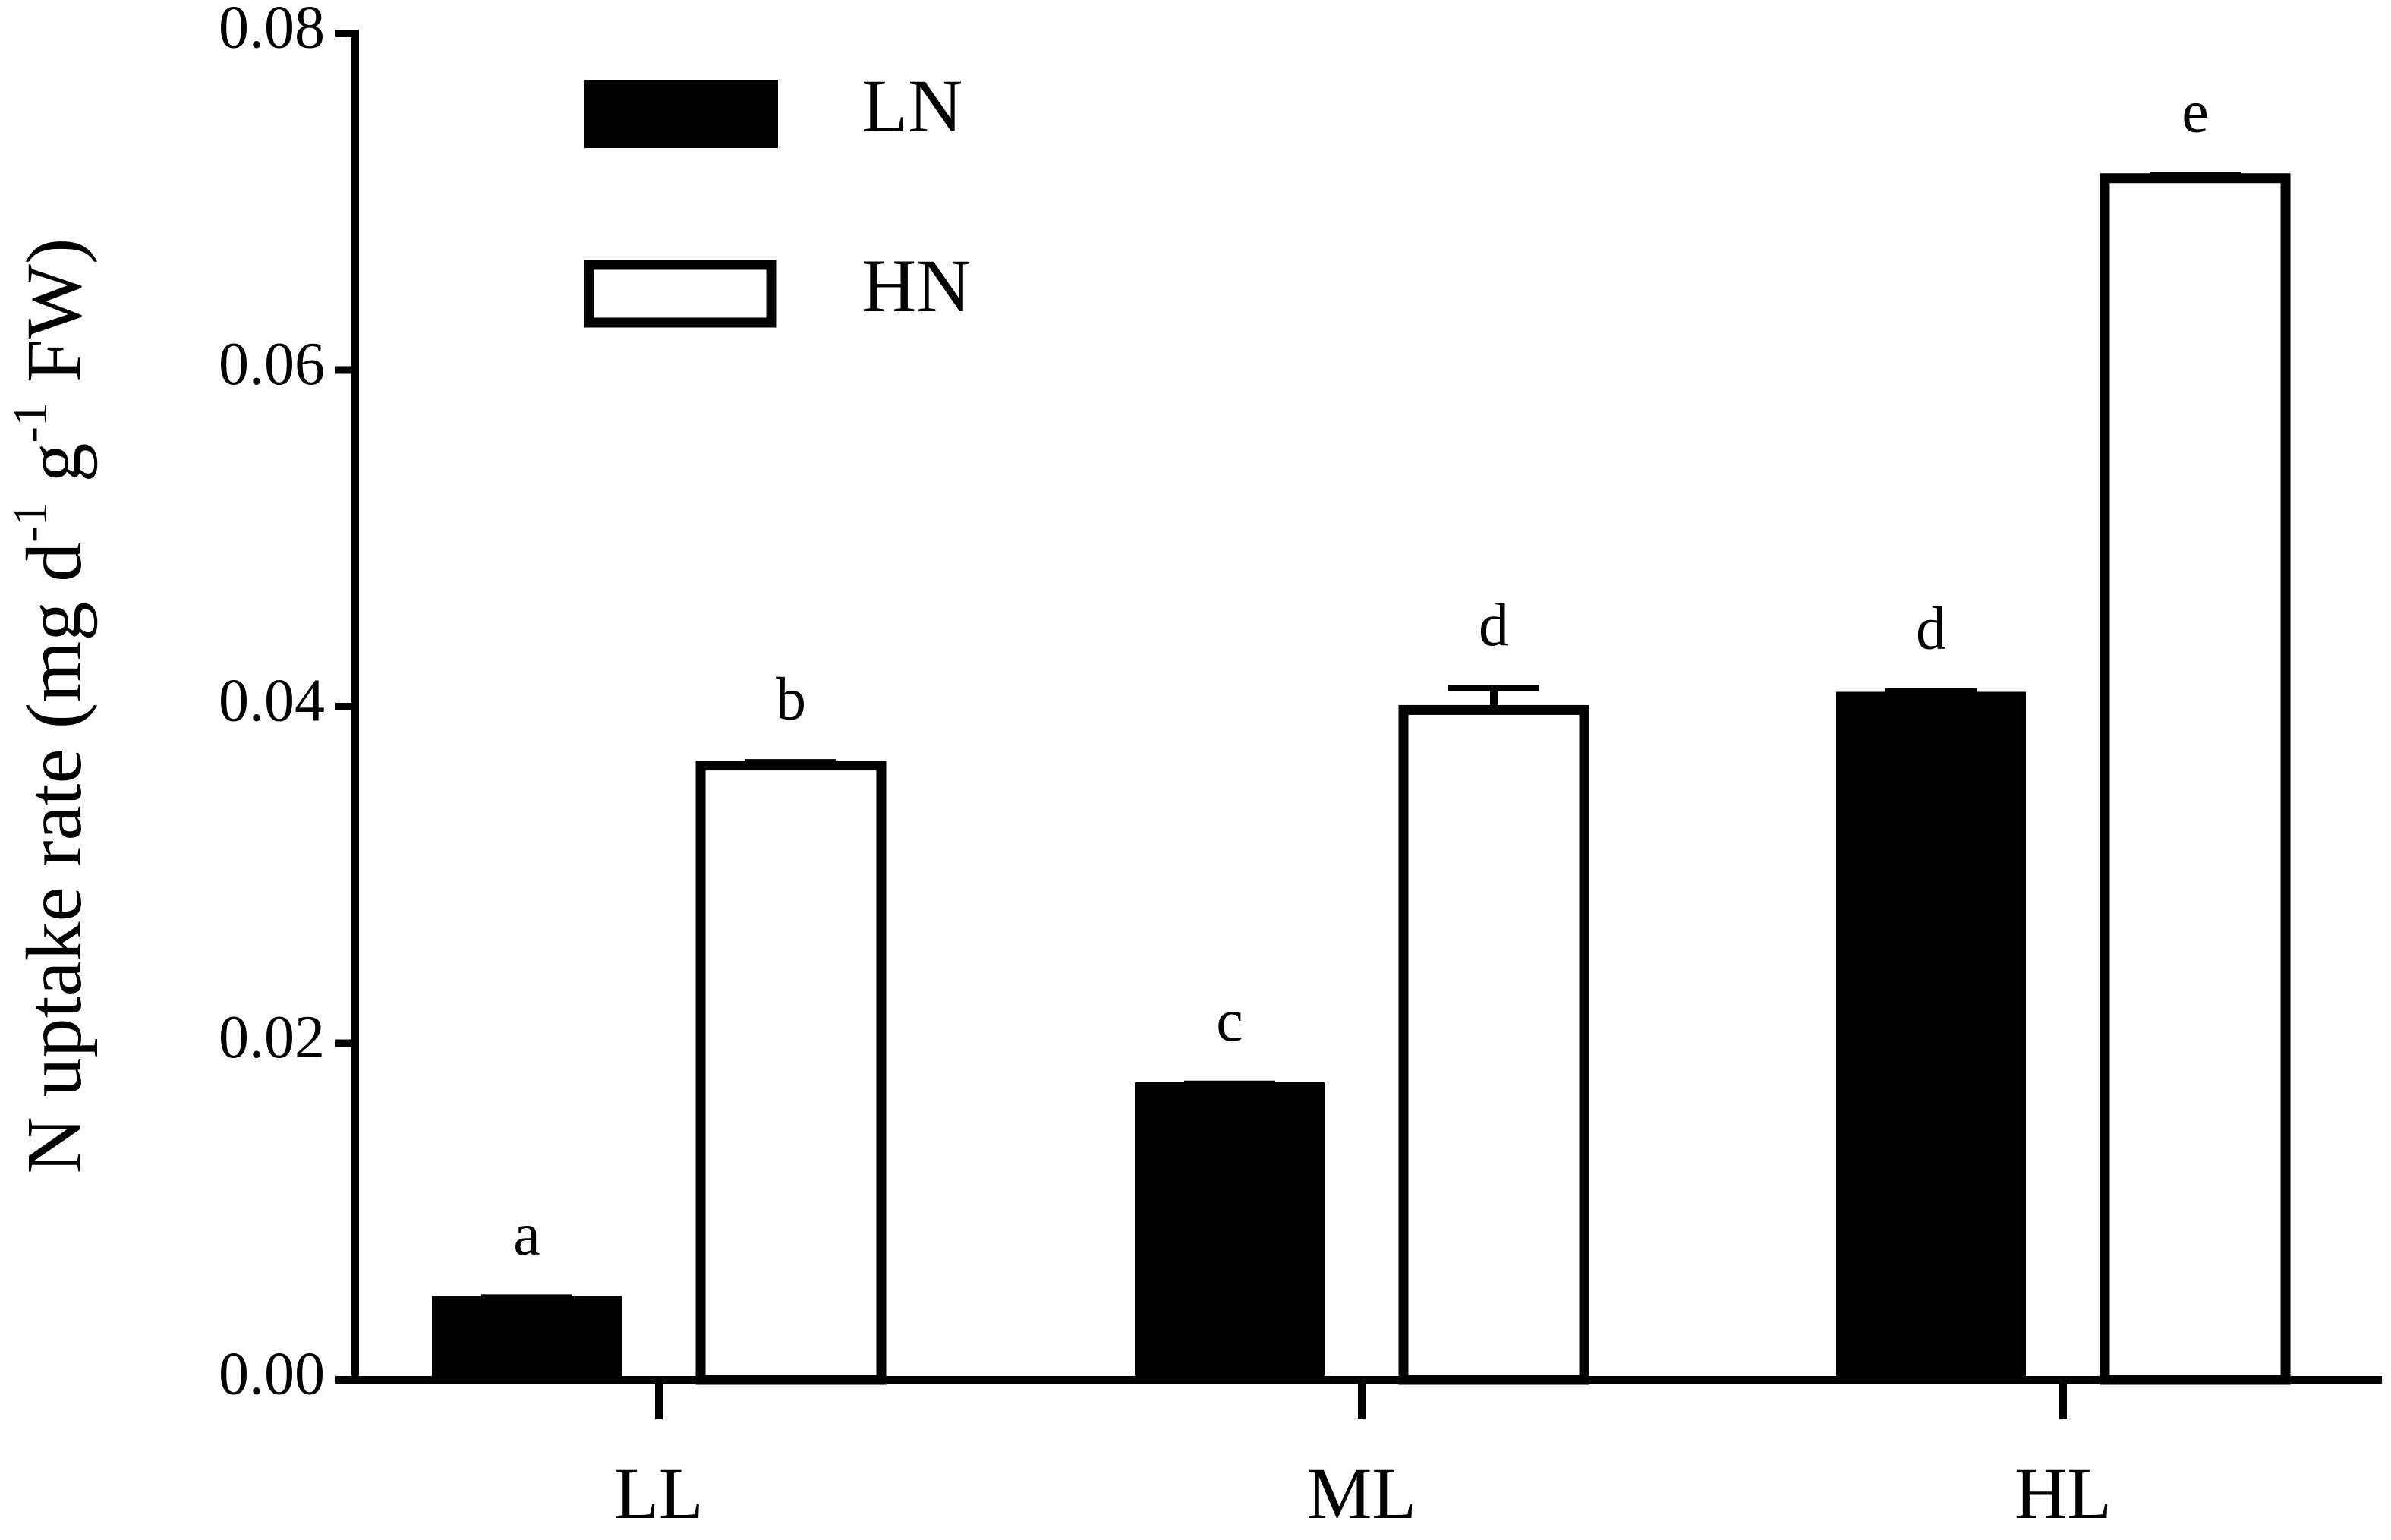 The image size is (2391, 1540). What do you see at coordinates (54, 858) in the screenshot?
I see `y-axis-label-part: N uptake rate (mg d` at bounding box center [54, 858].